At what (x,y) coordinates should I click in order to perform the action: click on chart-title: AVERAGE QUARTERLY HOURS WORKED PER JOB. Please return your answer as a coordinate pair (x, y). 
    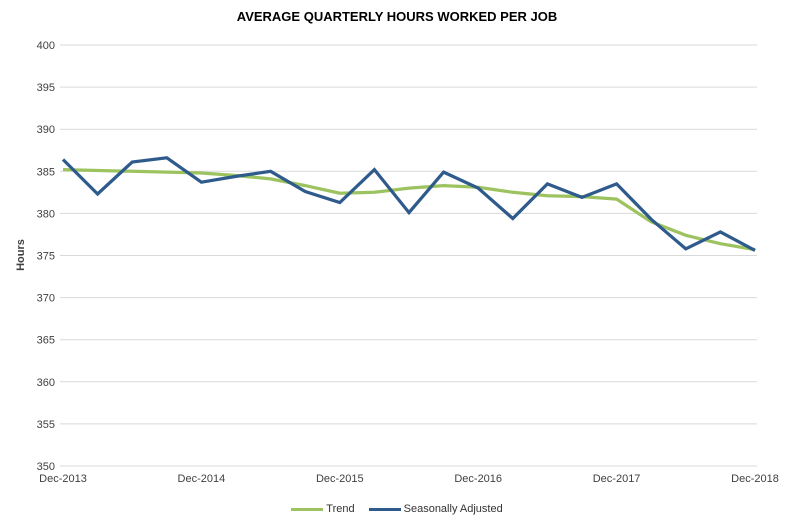
    Looking at the image, I should click on (397, 16).